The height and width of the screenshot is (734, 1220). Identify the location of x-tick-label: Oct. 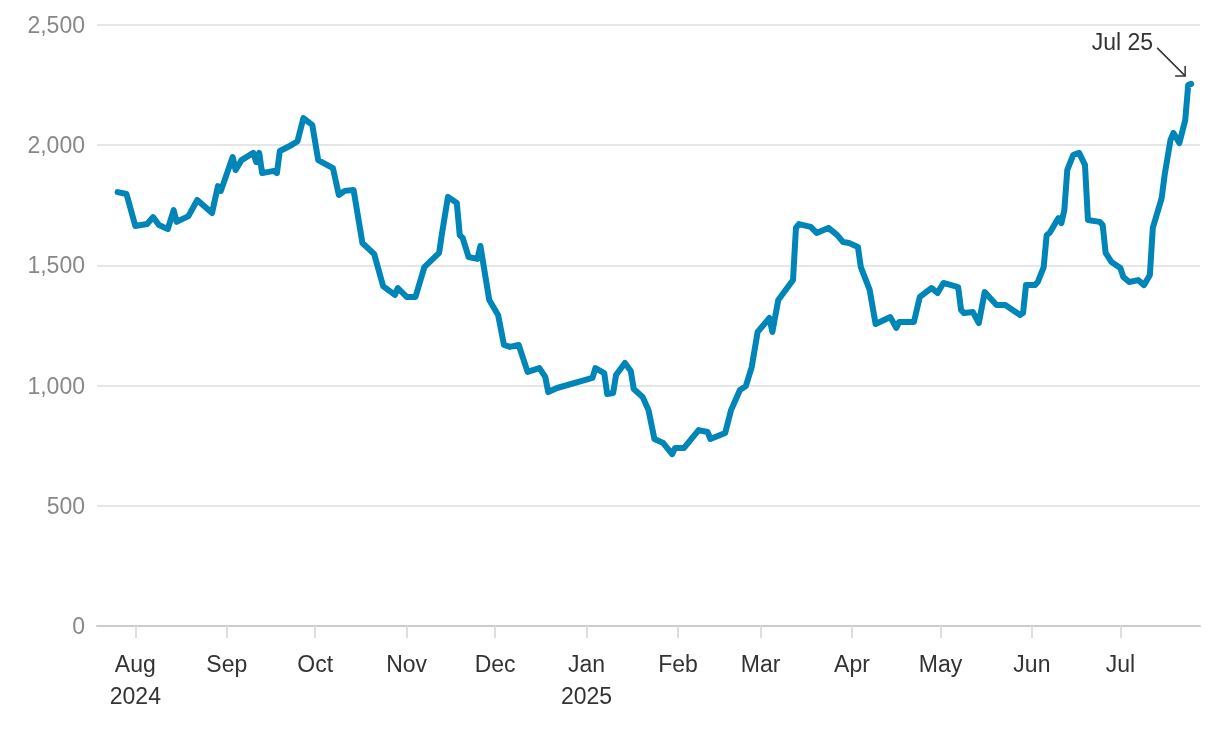
(315, 664).